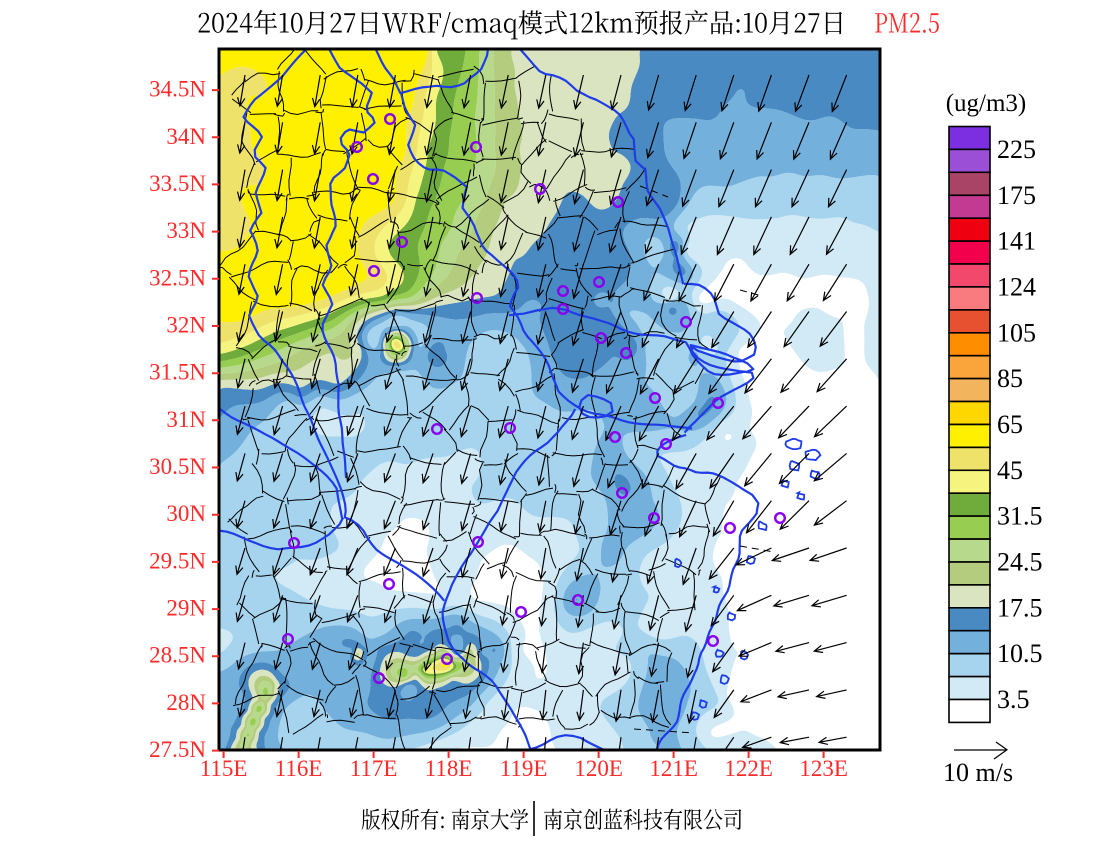  I want to click on svg-text: 32N, so click(186, 325).